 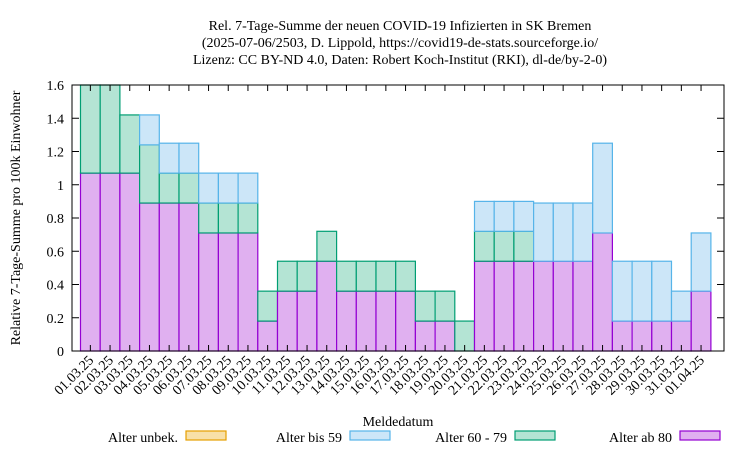 What do you see at coordinates (56, 252) in the screenshot?
I see `y-tick-label-3: 0.6` at bounding box center [56, 252].